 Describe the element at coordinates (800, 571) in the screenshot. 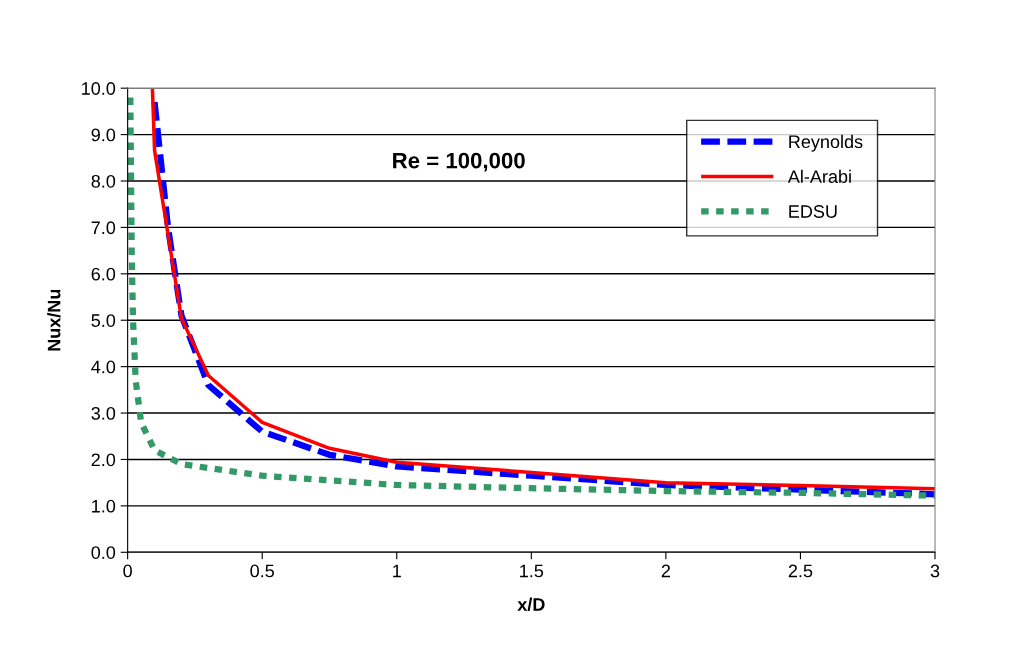

I see `x-tick-label: 2.5` at that location.